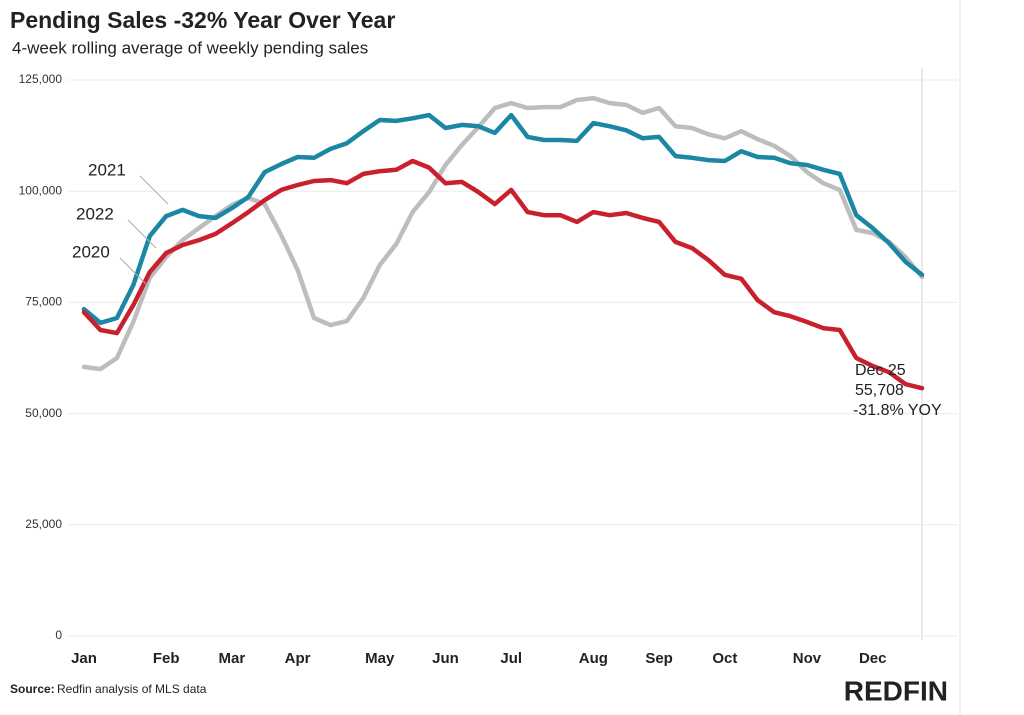 This screenshot has height=715, width=1024. Describe the element at coordinates (593, 658) in the screenshot. I see `x-tick-label: Aug` at that location.